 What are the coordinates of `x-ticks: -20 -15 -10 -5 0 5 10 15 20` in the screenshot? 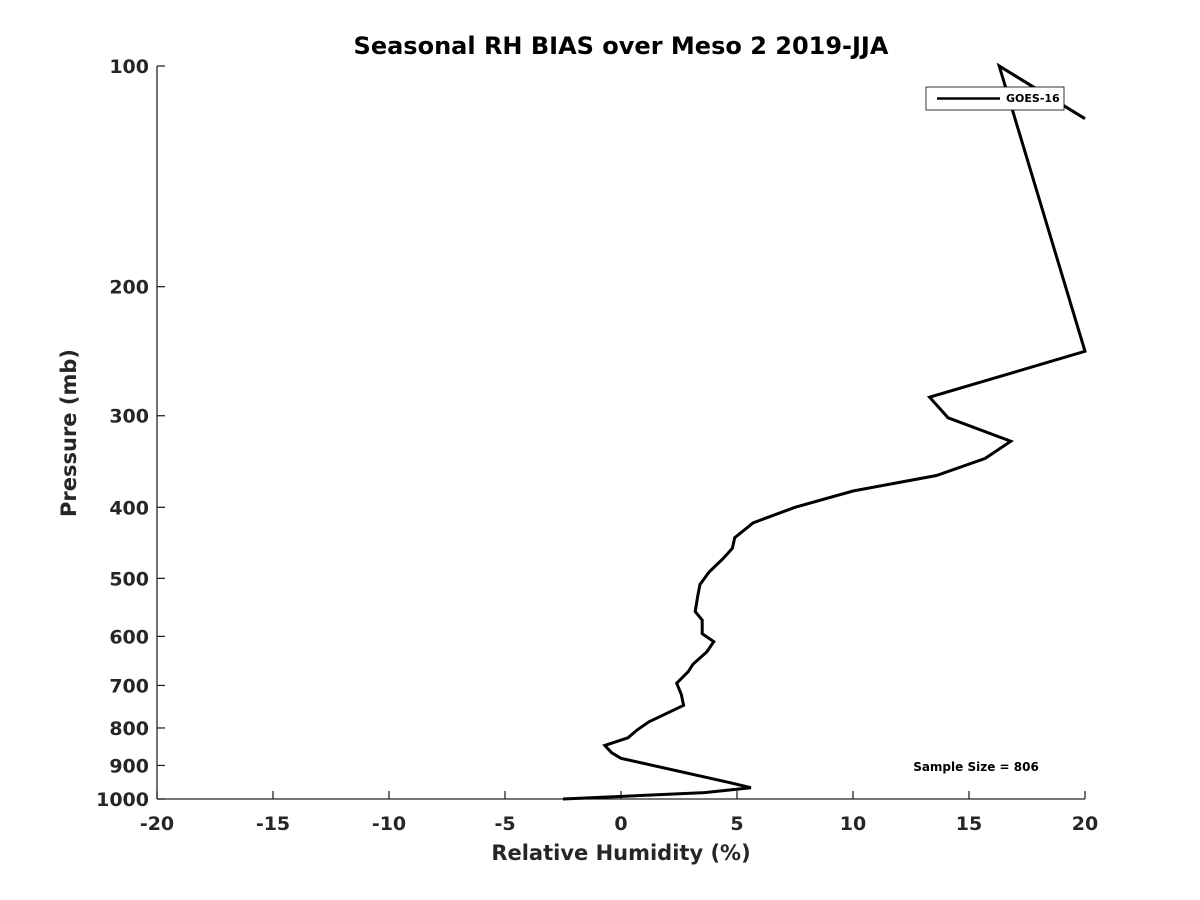 It's located at (619, 813).